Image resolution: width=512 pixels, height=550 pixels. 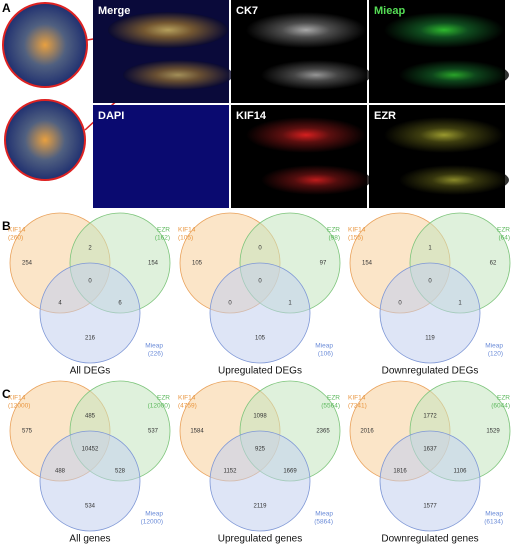 What do you see at coordinates (400, 472) in the screenshot?
I see `region-count: 1816` at bounding box center [400, 472].